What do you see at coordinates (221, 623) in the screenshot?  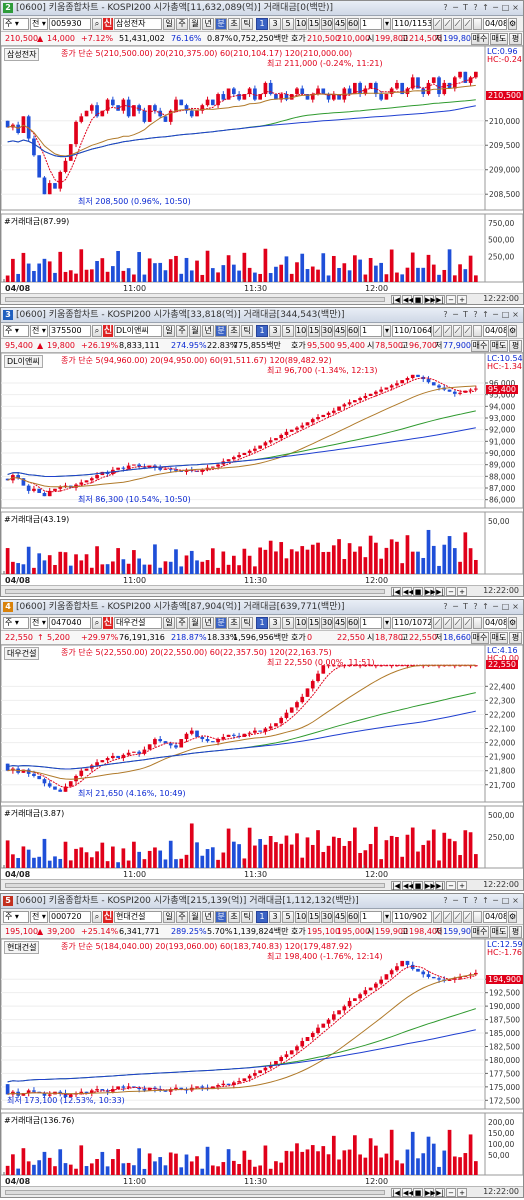 I see `timeframe-4-button: 분` at bounding box center [221, 623].